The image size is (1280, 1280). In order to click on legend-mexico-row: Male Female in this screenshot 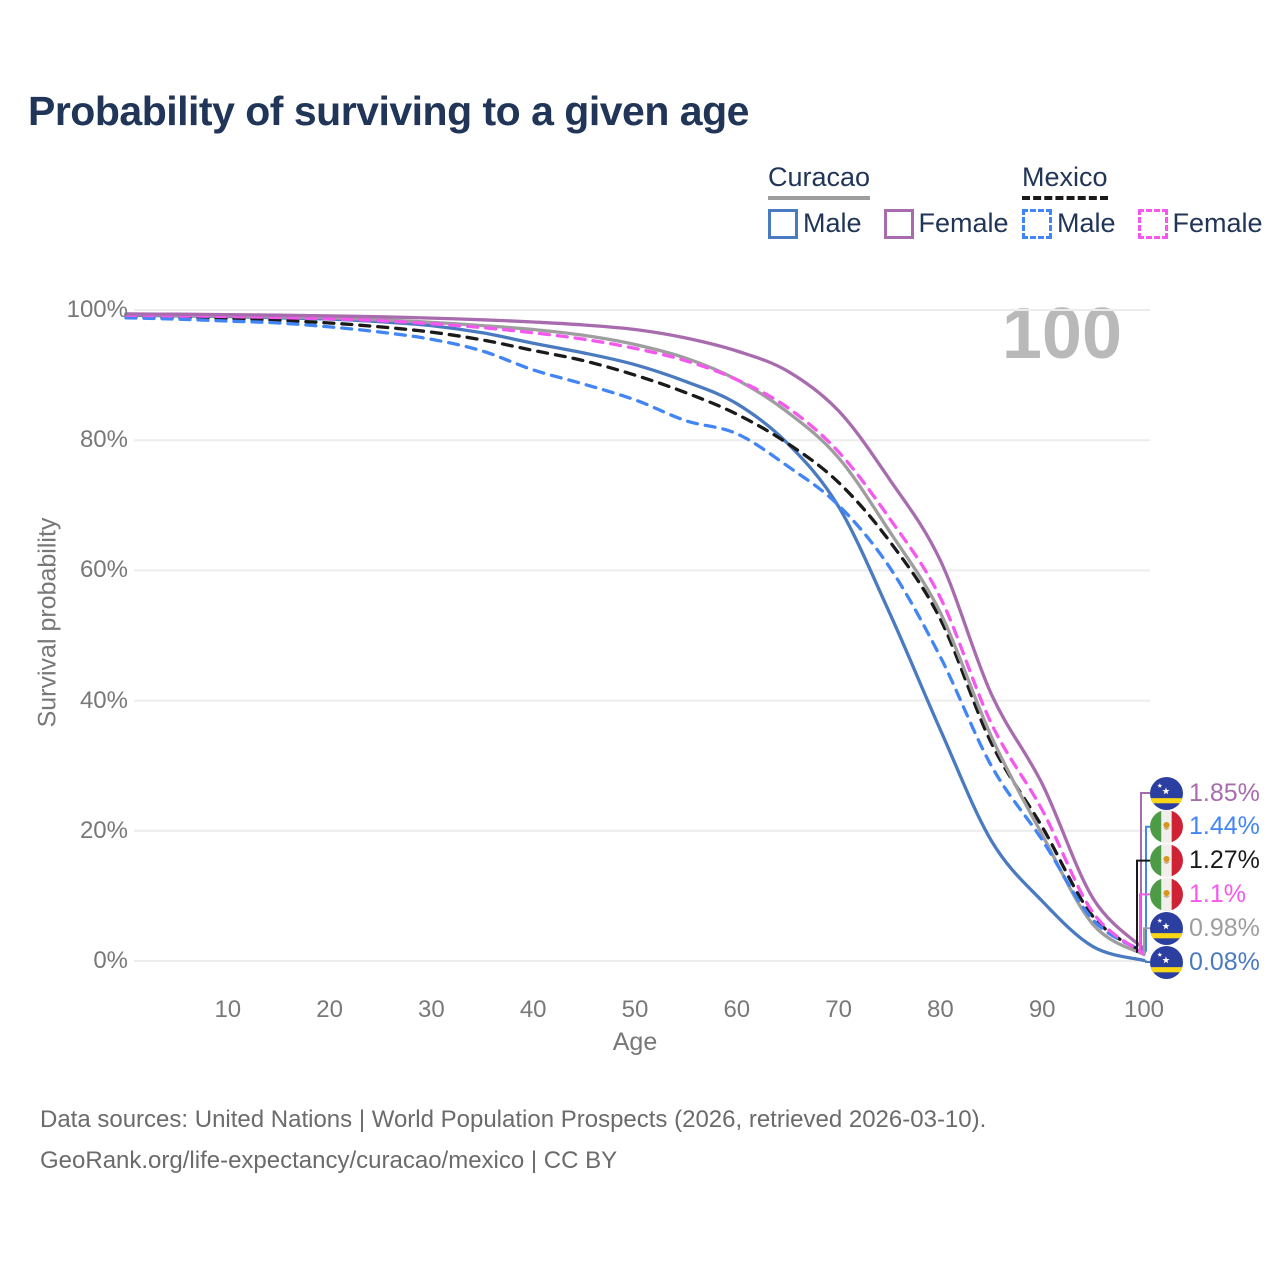, I will do `click(1151, 223)`.